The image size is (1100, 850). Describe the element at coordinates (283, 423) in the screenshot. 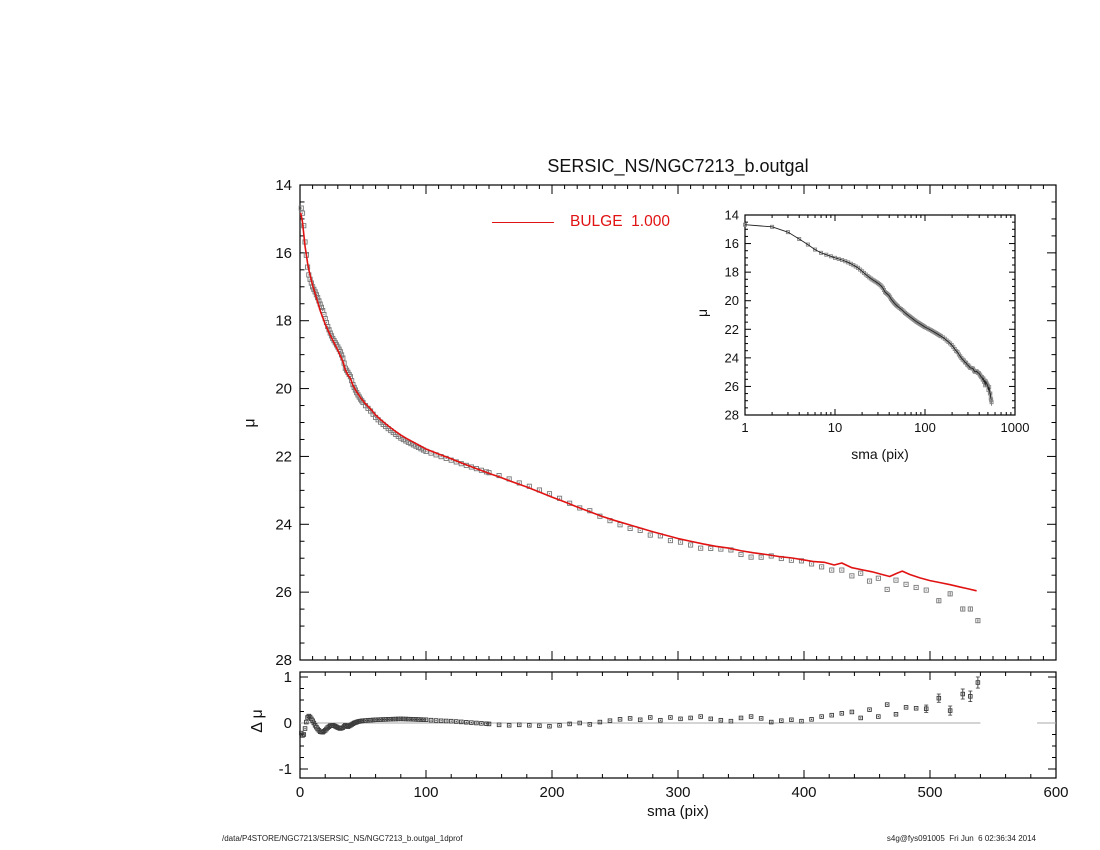

I see `main-axis-tick-labels: 14 16 18 20 22 24 26 28` at that location.